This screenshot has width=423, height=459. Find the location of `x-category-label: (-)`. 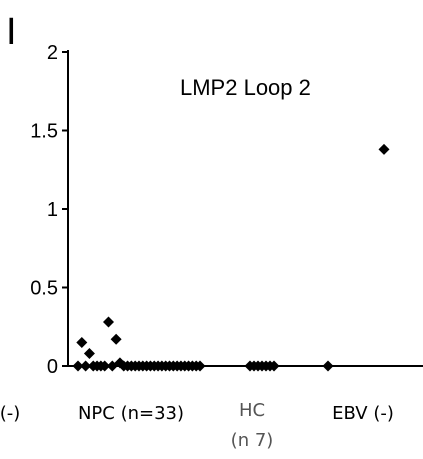

x-category-label: (-) is located at coordinates (10, 413).